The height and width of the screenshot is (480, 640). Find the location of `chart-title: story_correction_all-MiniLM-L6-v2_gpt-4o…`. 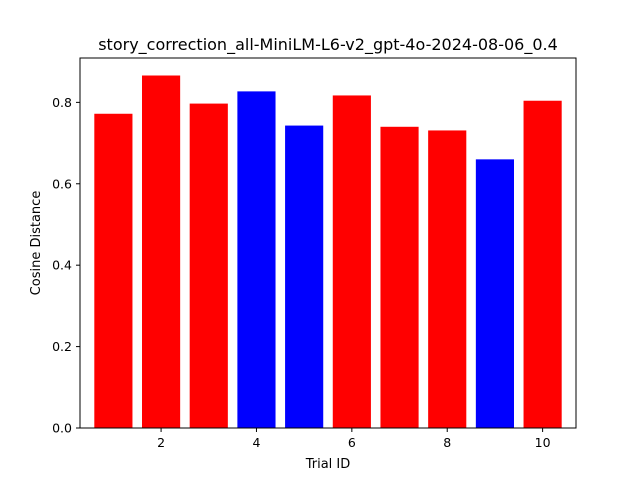

chart-title: story_correction_all-MiniLM-L6-v2_gpt-4o… is located at coordinates (328, 45).